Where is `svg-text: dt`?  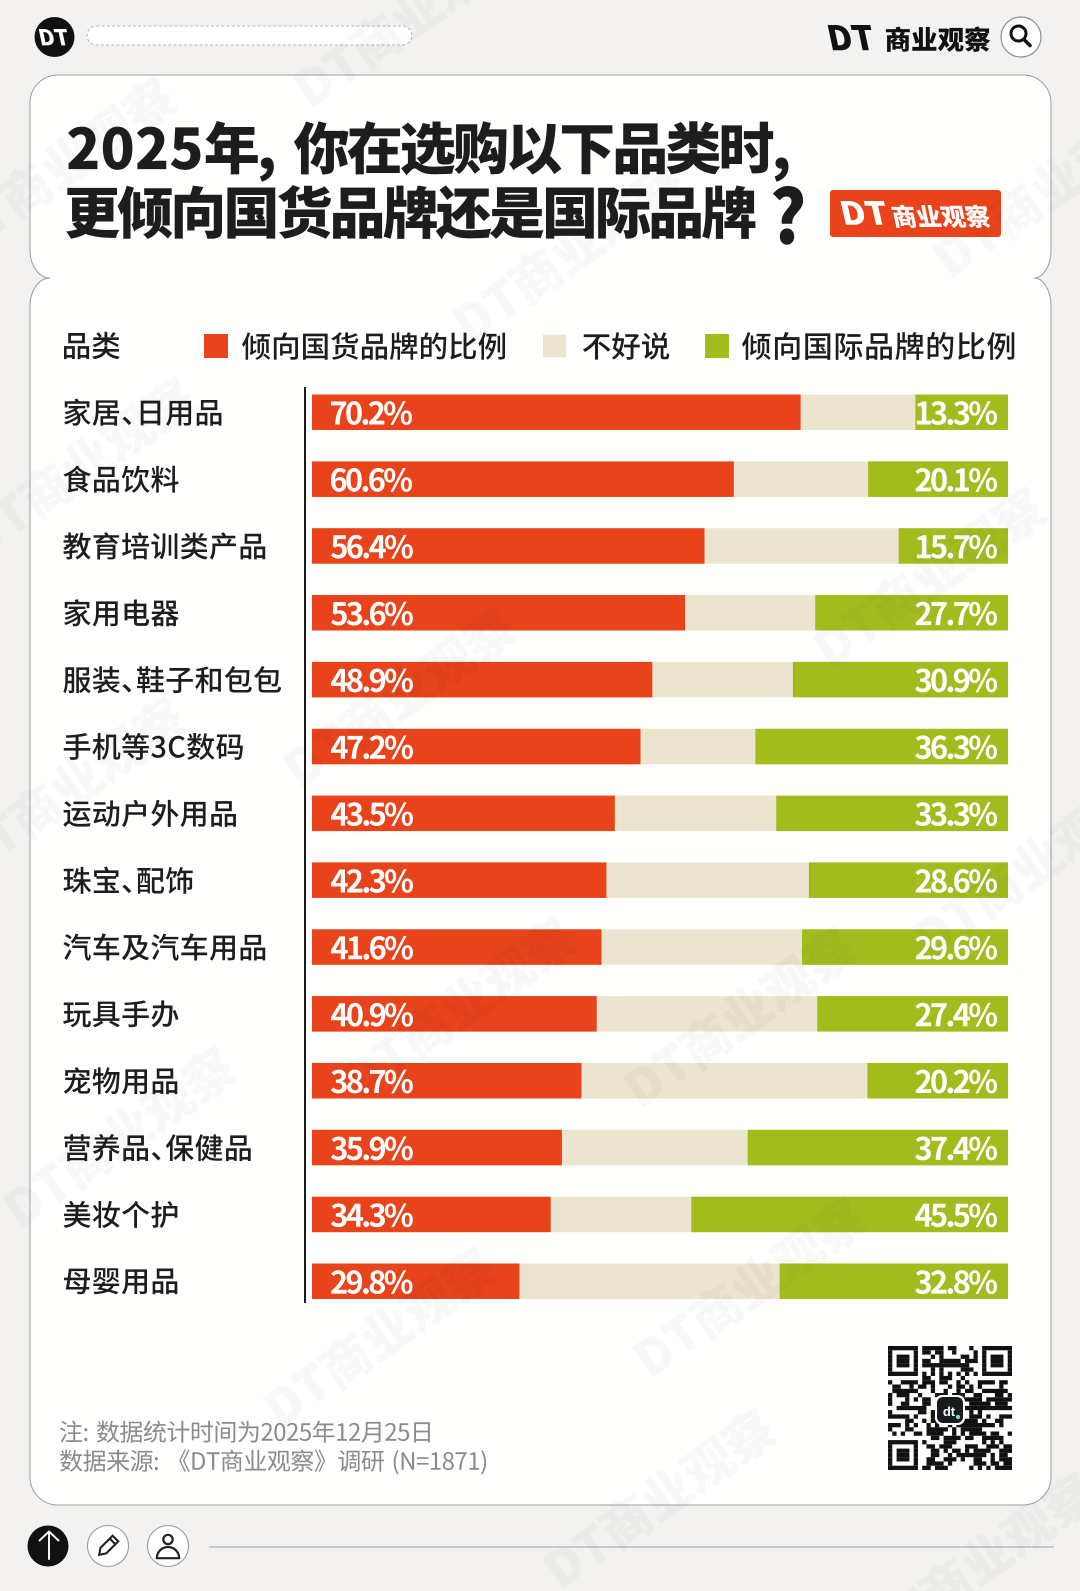 svg-text: dt is located at coordinates (949, 1411).